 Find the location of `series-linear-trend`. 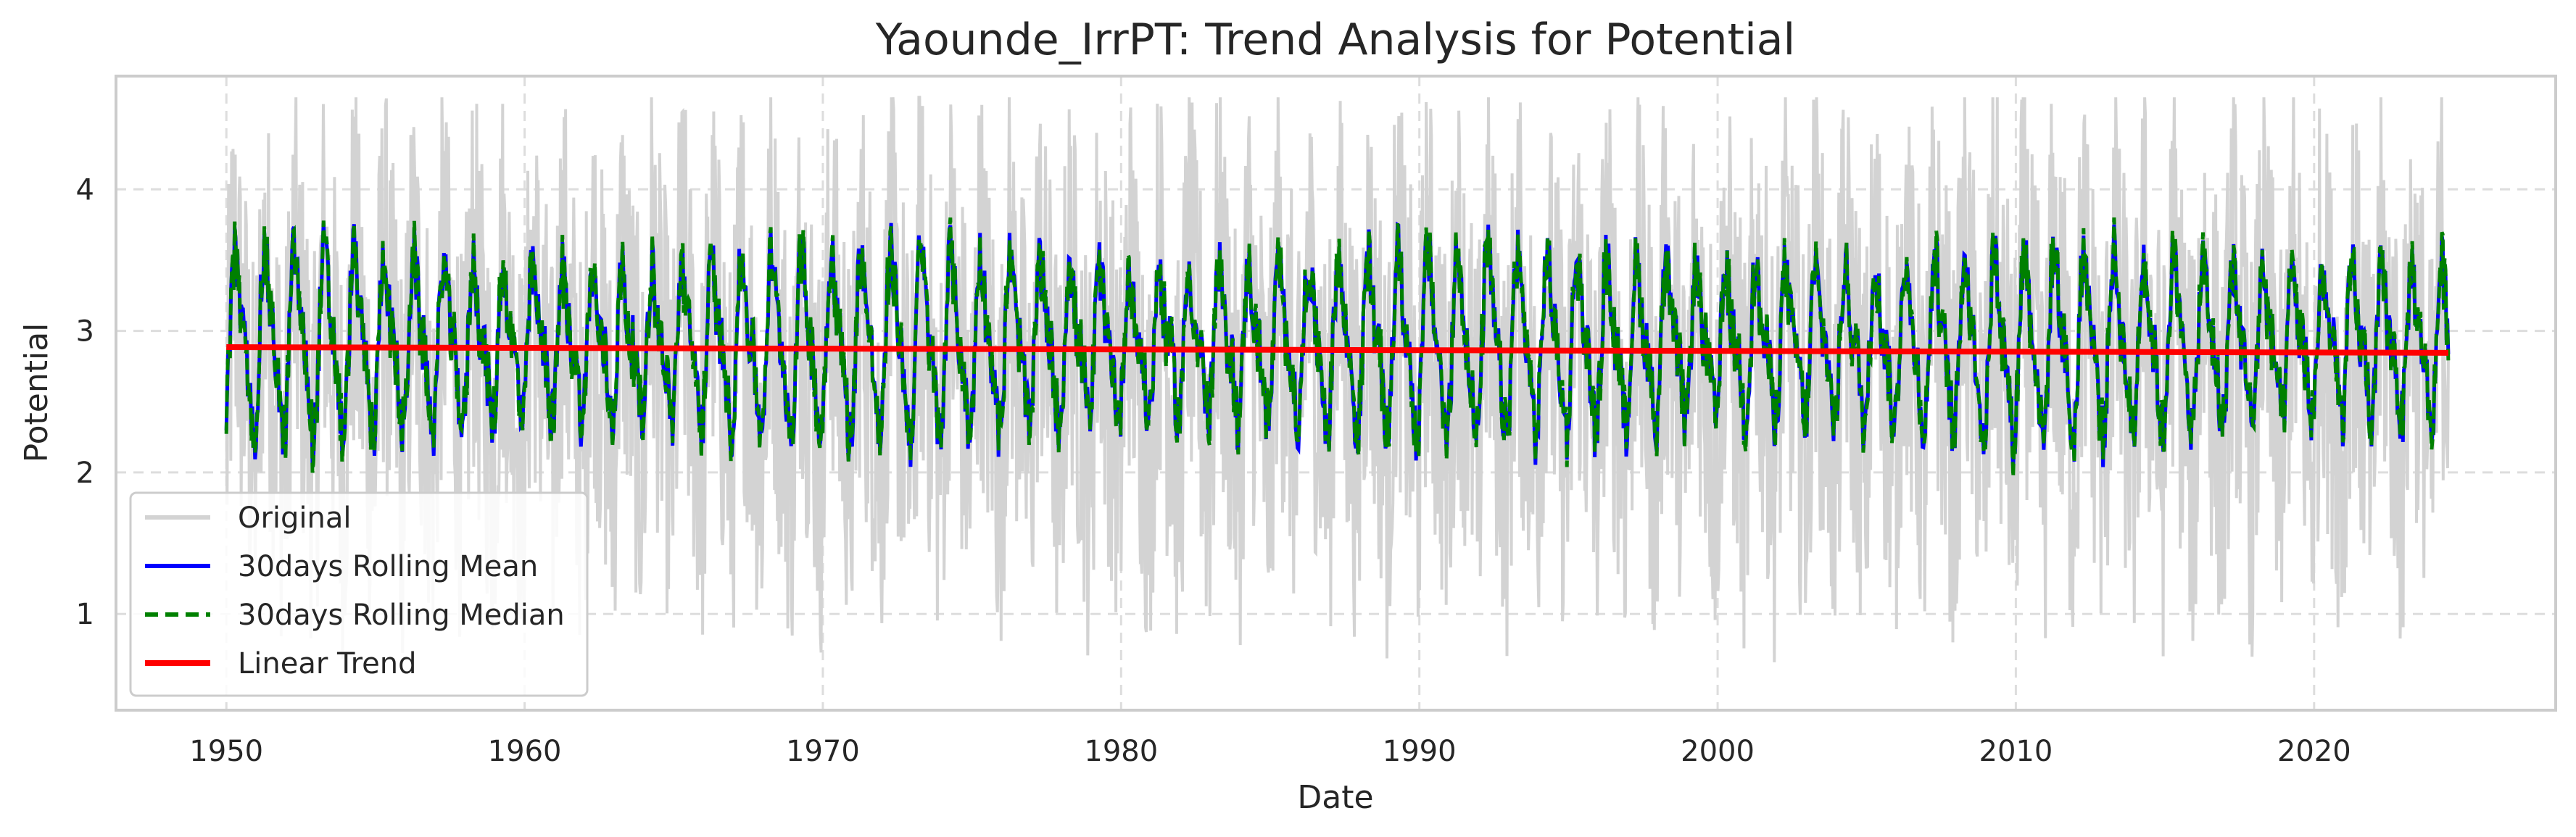

series-linear-trend is located at coordinates (1337, 350).